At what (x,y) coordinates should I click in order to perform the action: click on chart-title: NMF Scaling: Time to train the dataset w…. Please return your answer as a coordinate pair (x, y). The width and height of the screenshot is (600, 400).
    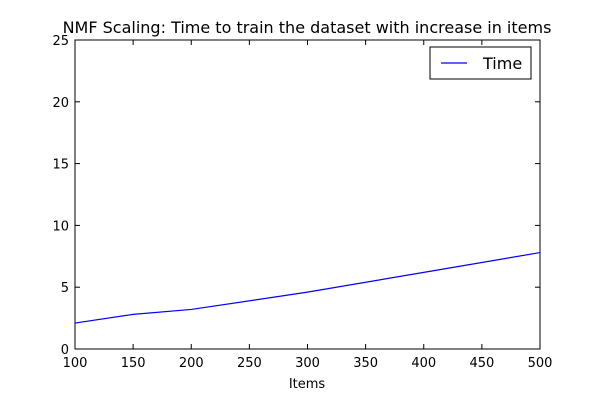
    Looking at the image, I should click on (307, 27).